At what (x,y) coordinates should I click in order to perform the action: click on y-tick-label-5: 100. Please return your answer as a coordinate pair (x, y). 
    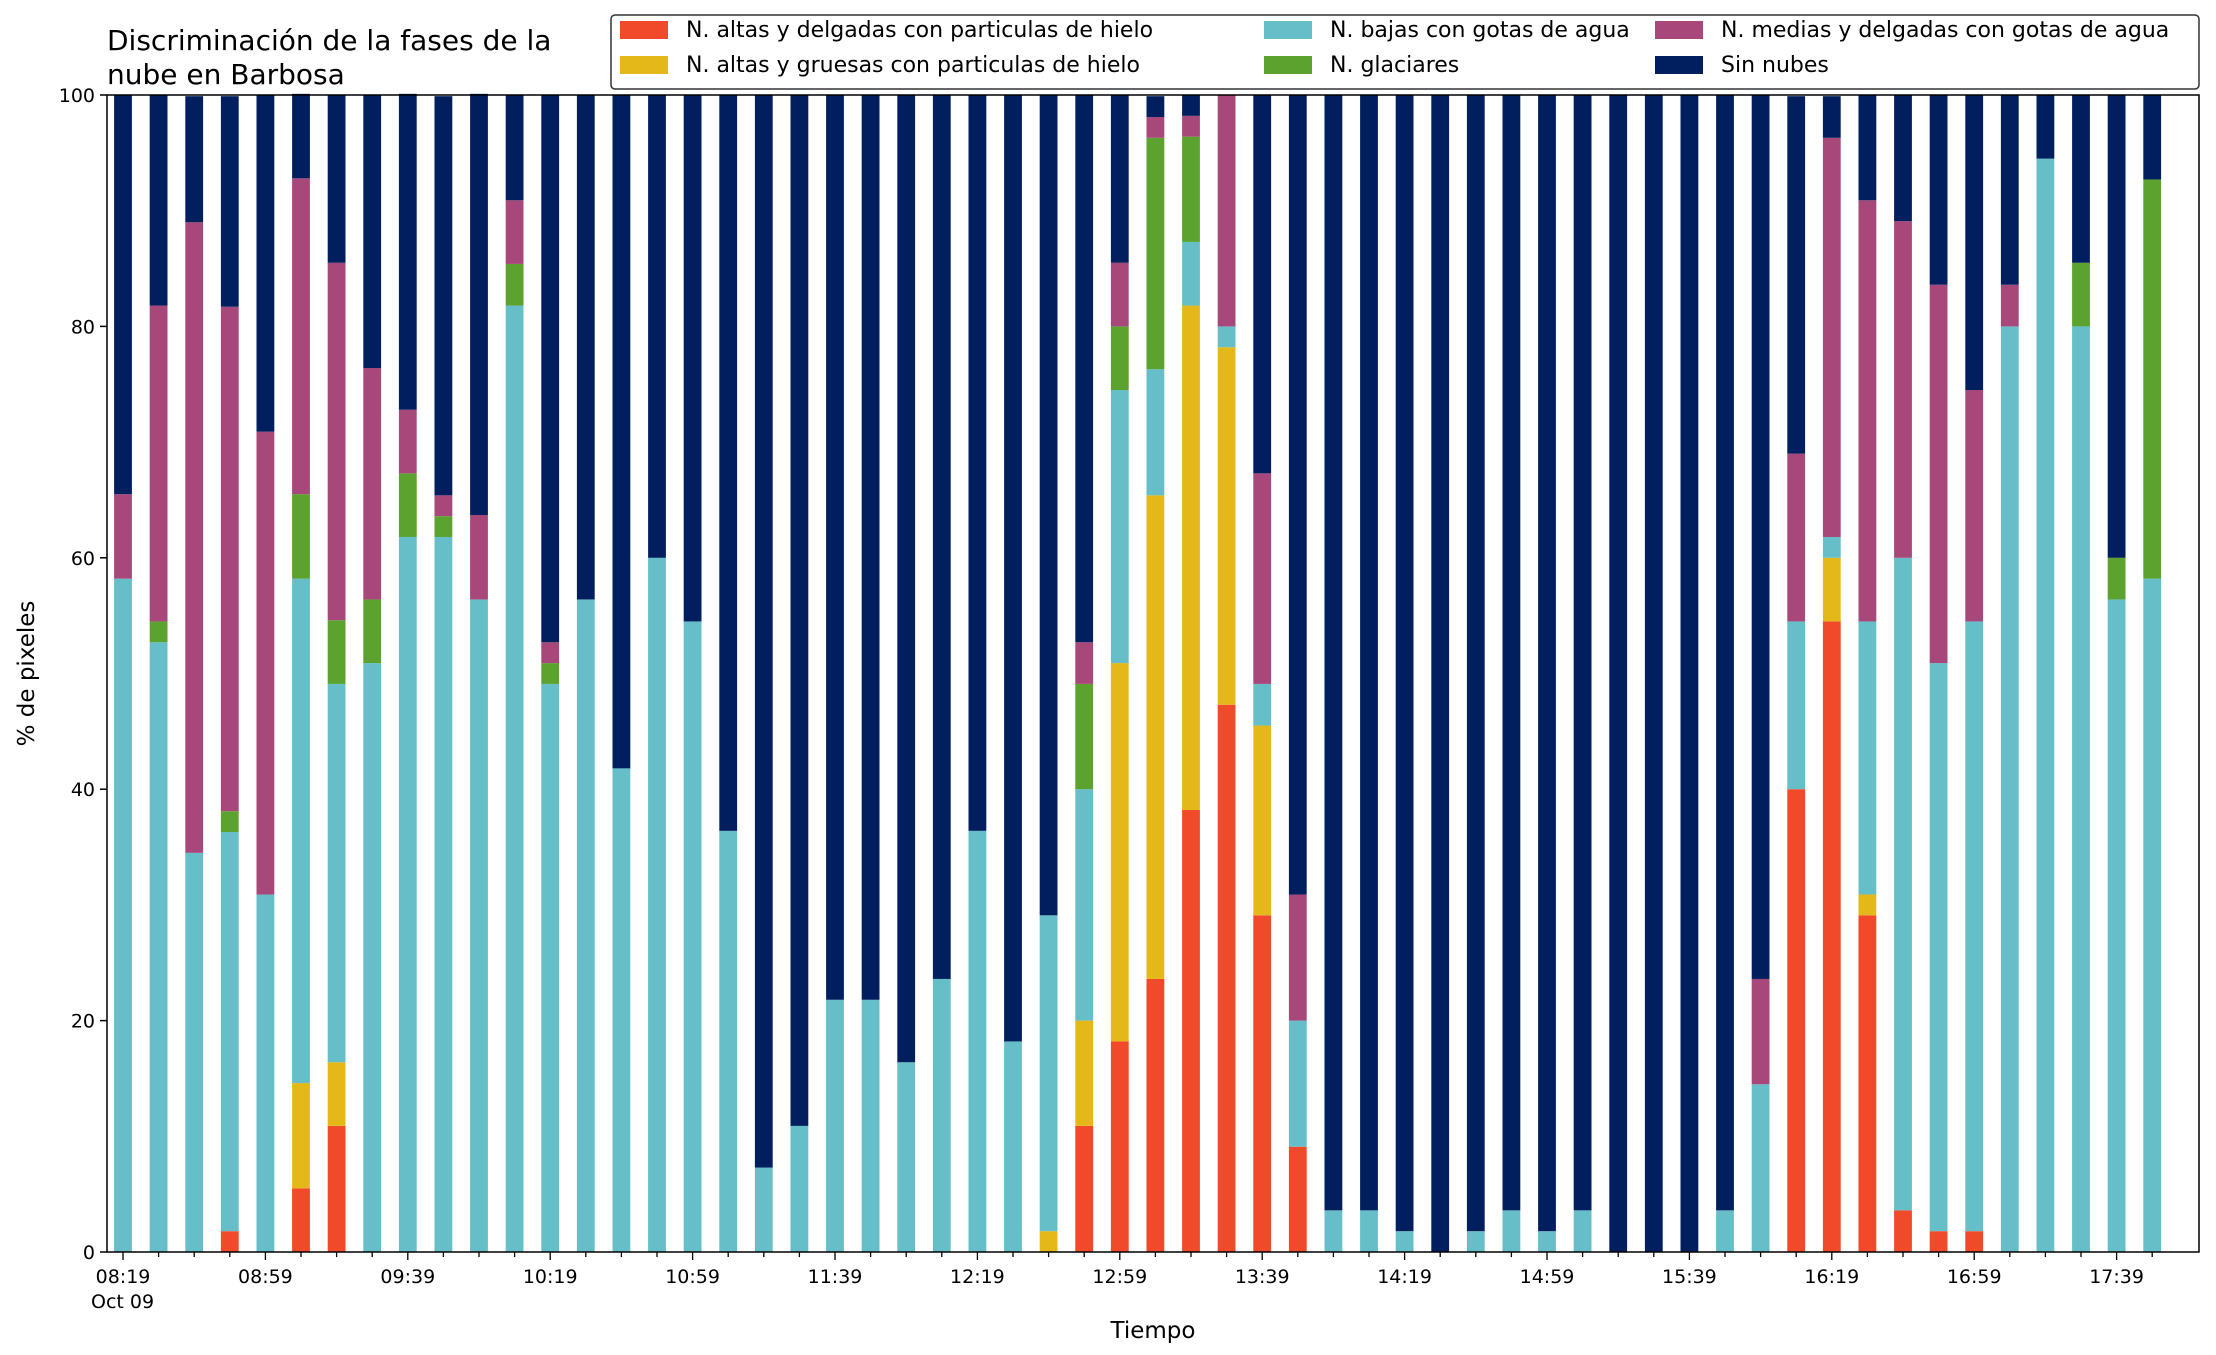
    Looking at the image, I should click on (77, 96).